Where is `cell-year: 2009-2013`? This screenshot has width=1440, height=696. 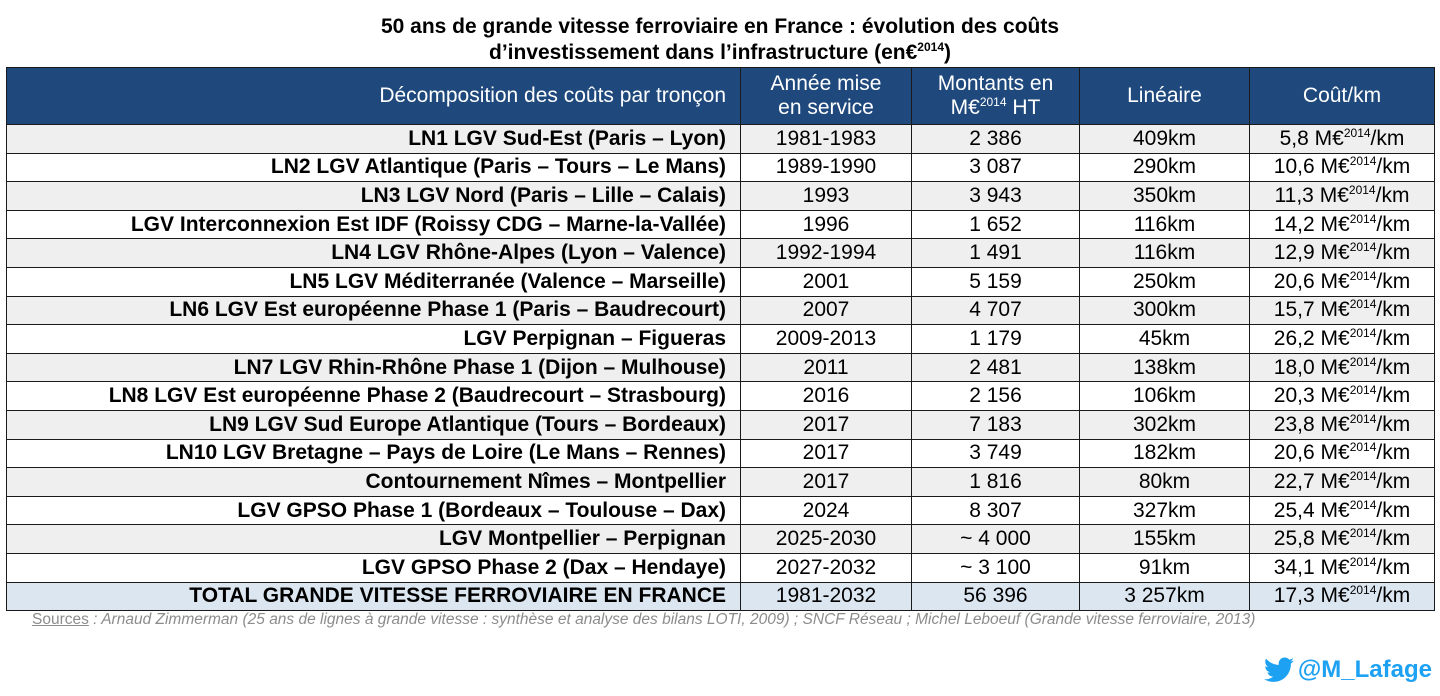
cell-year: 2009-2013 is located at coordinates (826, 339).